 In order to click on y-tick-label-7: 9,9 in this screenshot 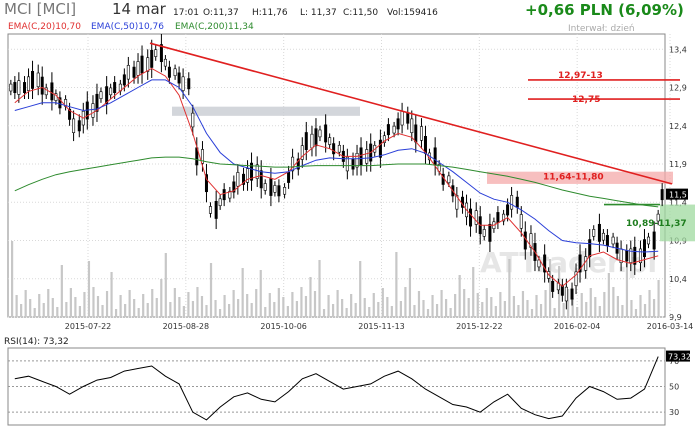, I will do `click(675, 317)`.